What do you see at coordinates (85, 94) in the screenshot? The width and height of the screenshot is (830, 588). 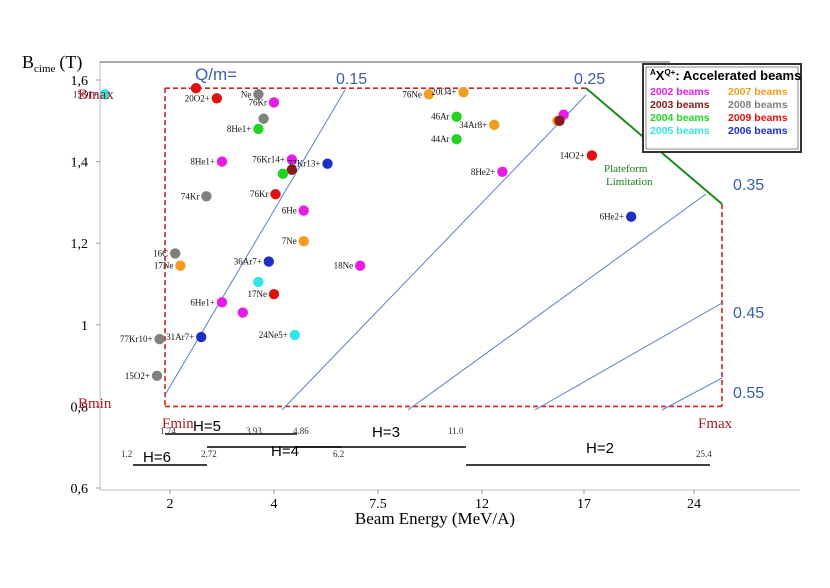 I see `point-label: 15O1+` at bounding box center [85, 94].